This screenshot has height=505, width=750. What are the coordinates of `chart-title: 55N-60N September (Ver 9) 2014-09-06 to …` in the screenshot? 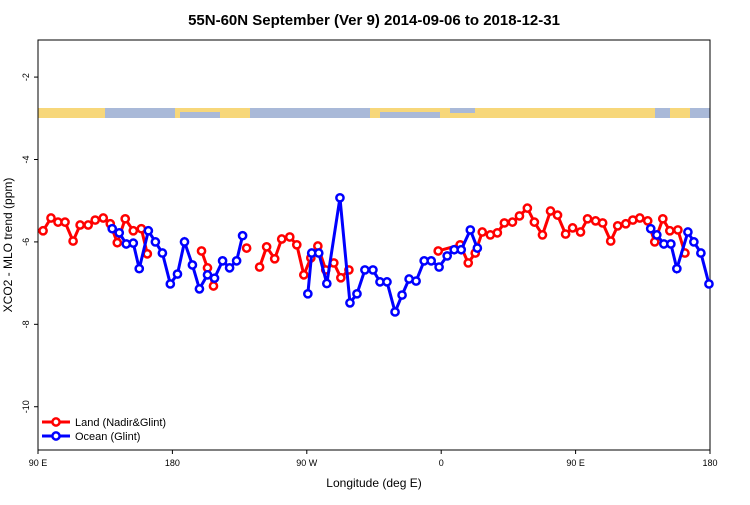 It's located at (374, 20).